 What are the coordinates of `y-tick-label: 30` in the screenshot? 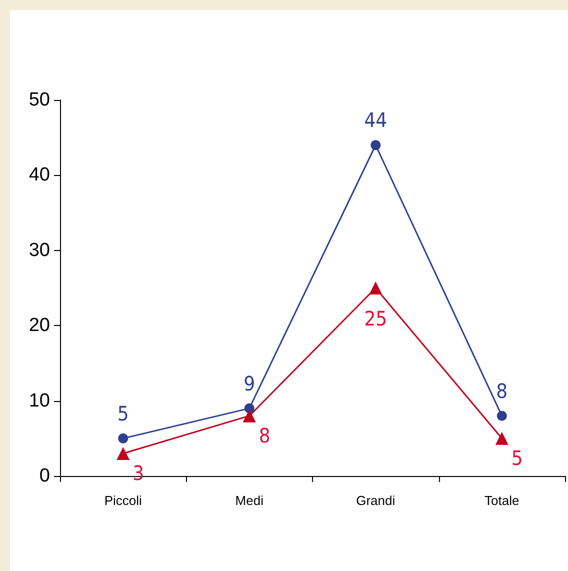 It's located at (39, 250).